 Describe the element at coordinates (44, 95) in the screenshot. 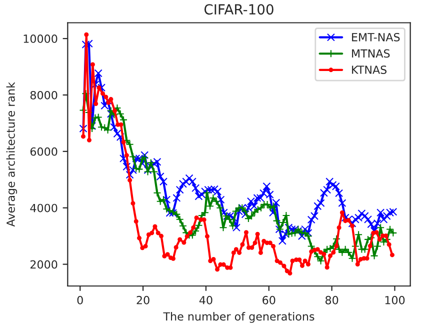

I see `y-tick-label: 8000` at that location.